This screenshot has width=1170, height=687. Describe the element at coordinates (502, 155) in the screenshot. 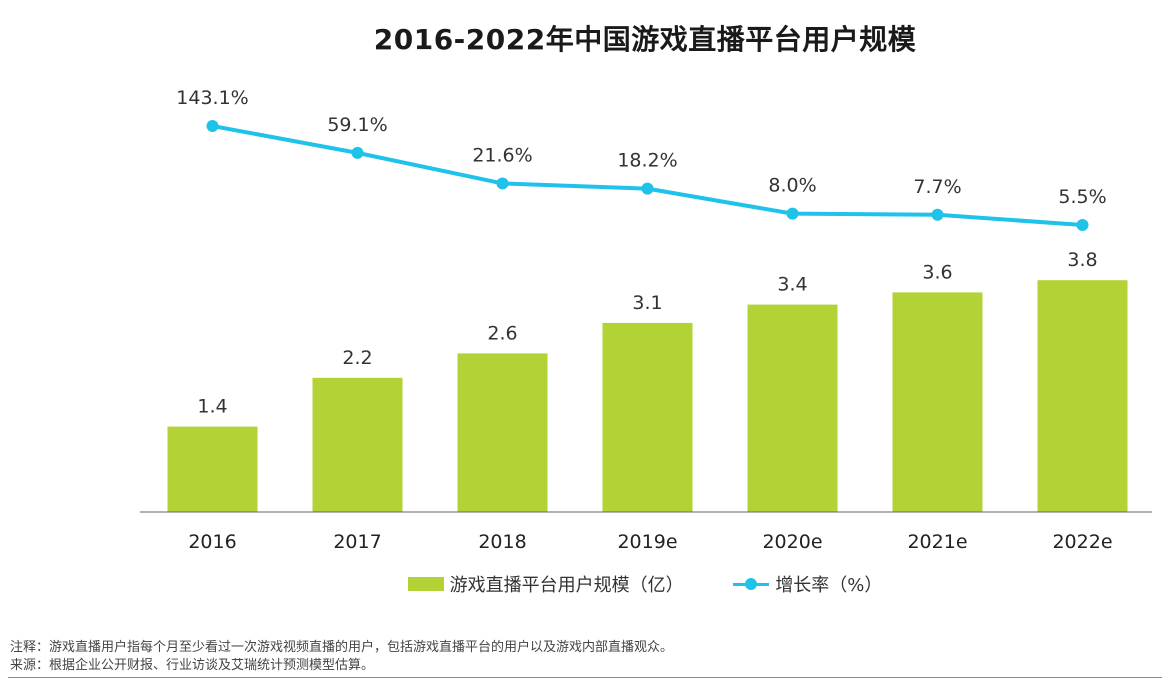

I see `growth-value-label: 21.6%` at that location.